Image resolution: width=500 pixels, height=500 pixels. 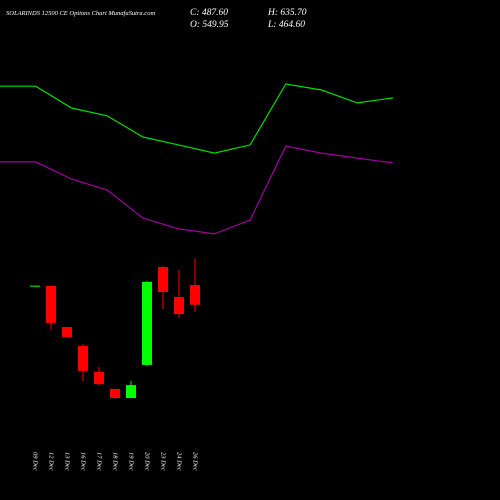 What do you see at coordinates (99, 461) in the screenshot?
I see `x-tick-label: 17 Dec` at bounding box center [99, 461].